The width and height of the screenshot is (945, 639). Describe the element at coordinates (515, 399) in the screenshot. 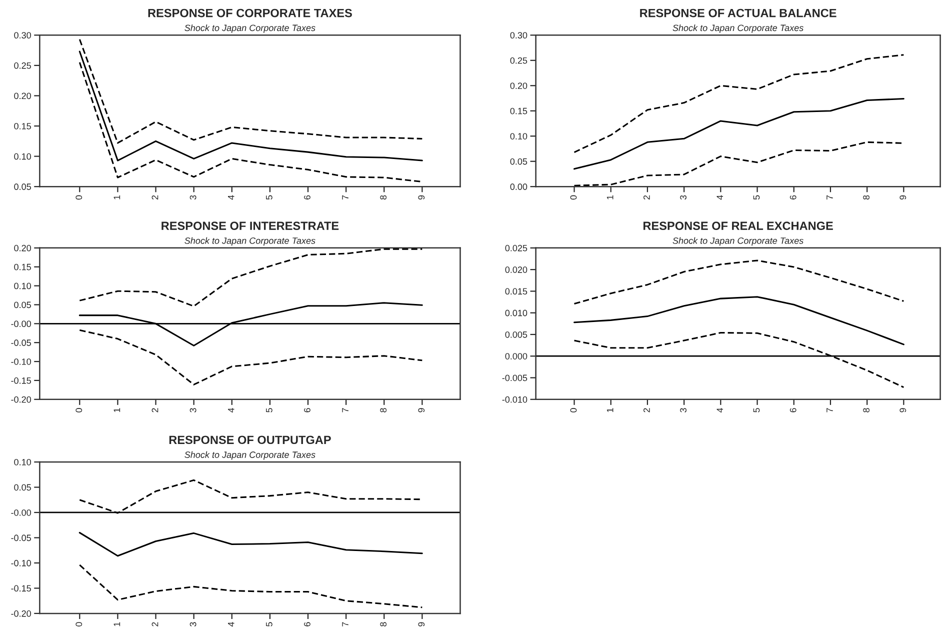

I see `y-tick-label: -0.010` at that location.